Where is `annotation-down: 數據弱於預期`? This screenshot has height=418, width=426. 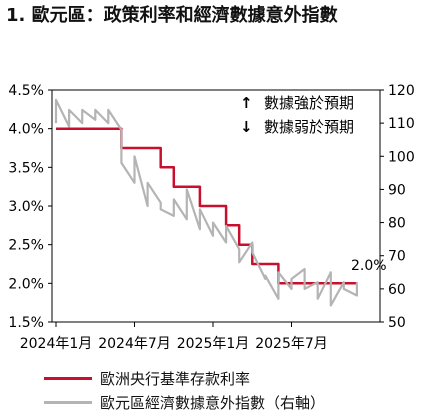
annotation-down: 數據弱於預期 is located at coordinates (309, 127).